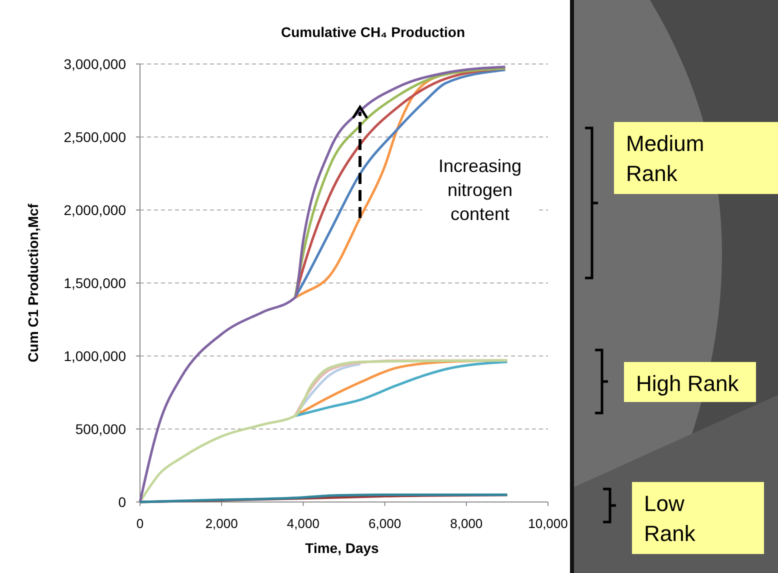 The image size is (778, 573). I want to click on y-axis-title: Cum C1 Production,Mcf, so click(33, 282).